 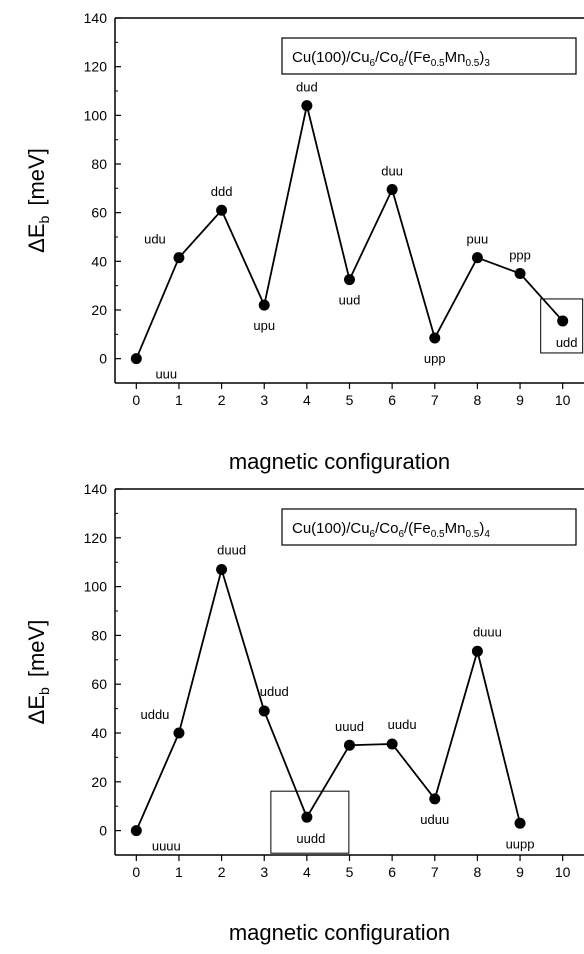 I want to click on bottom-y-tick-label: 80, so click(x=99, y=635).